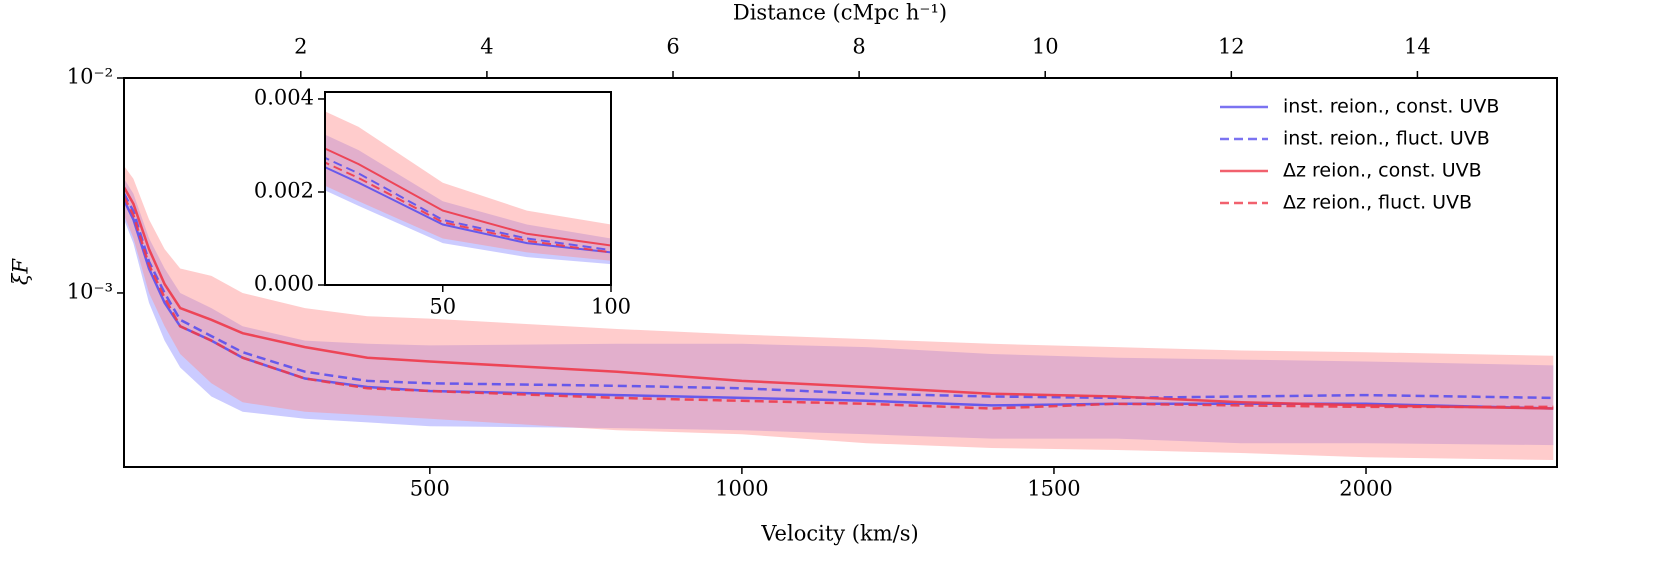 The image size is (1661, 581). I want to click on x-axis-label: Velocity (km/s), so click(839, 534).